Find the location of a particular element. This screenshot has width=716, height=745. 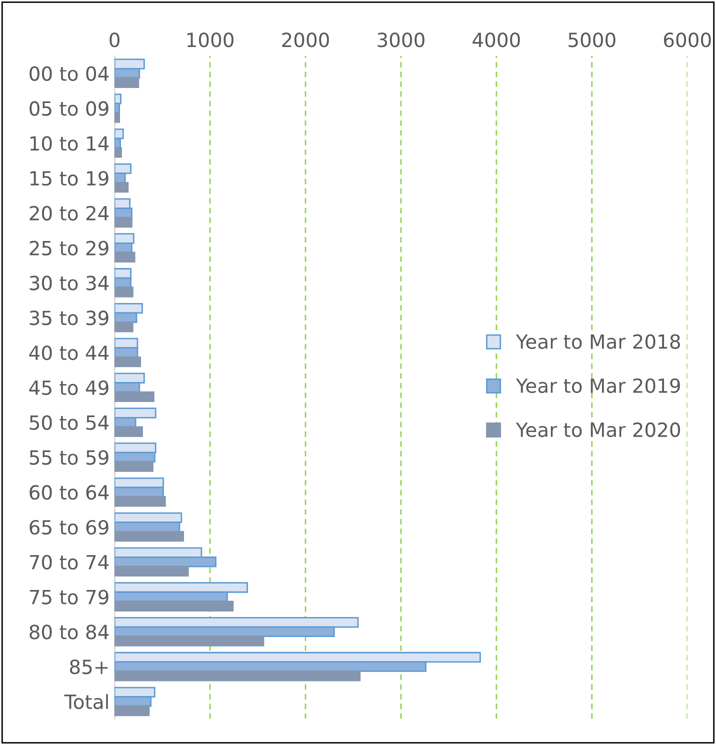

x-tick-label: 1000 is located at coordinates (210, 40).